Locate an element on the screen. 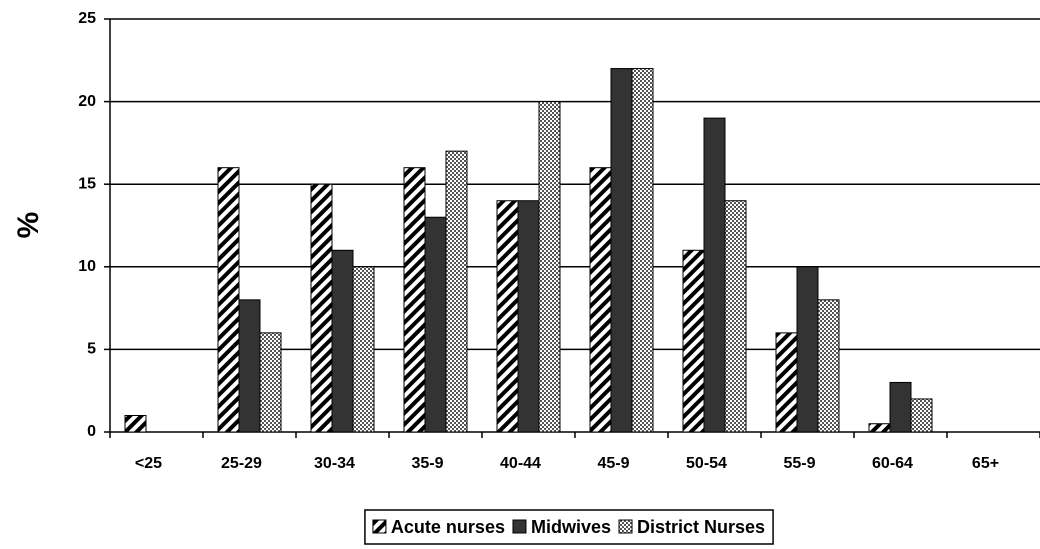 The height and width of the screenshot is (549, 1040). x-tick-label: 40-44 is located at coordinates (520, 463).